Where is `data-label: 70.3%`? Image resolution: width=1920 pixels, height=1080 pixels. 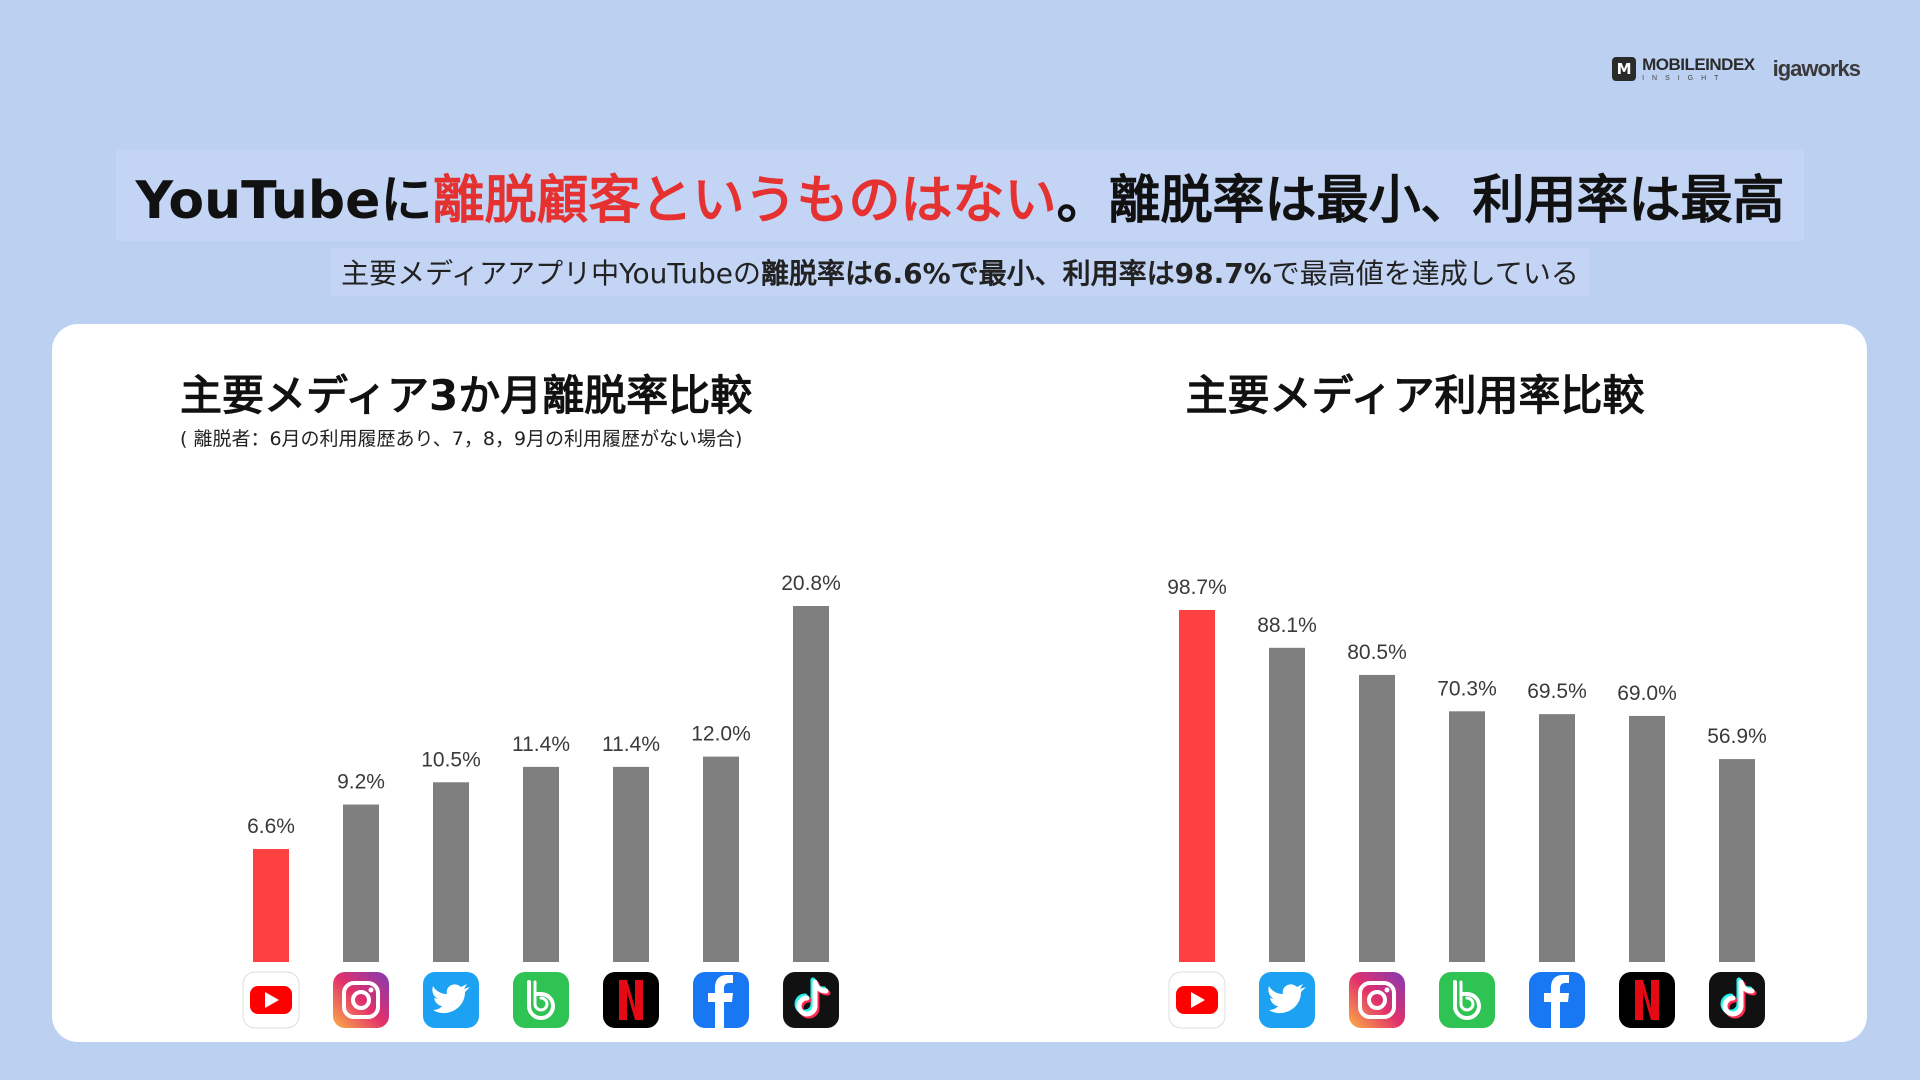 data-label: 70.3% is located at coordinates (1467, 688).